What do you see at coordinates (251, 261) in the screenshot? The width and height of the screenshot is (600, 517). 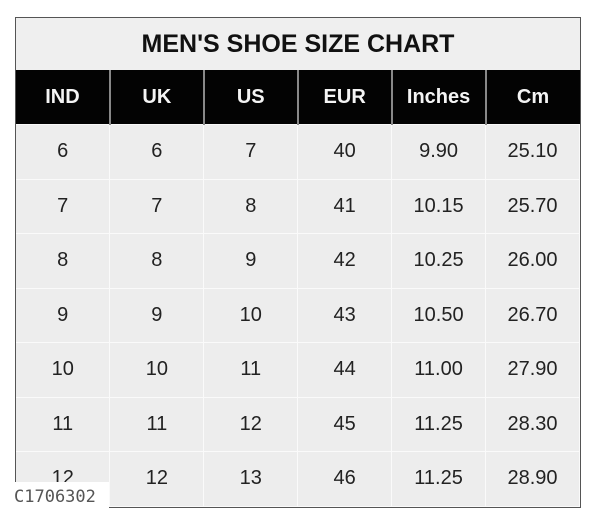 I see `cell-us: 9` at bounding box center [251, 261].